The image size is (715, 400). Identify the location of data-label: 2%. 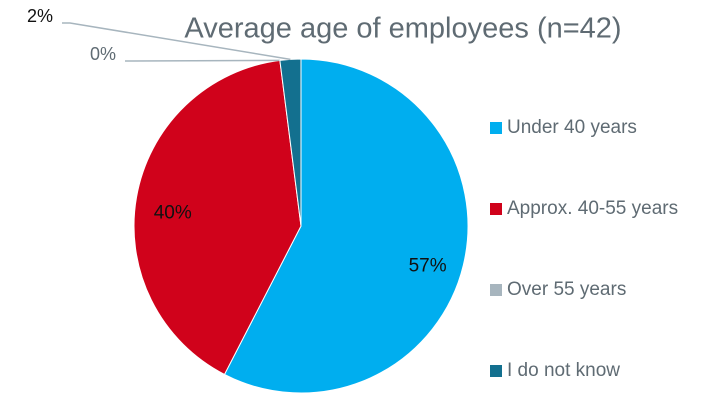
(40, 16).